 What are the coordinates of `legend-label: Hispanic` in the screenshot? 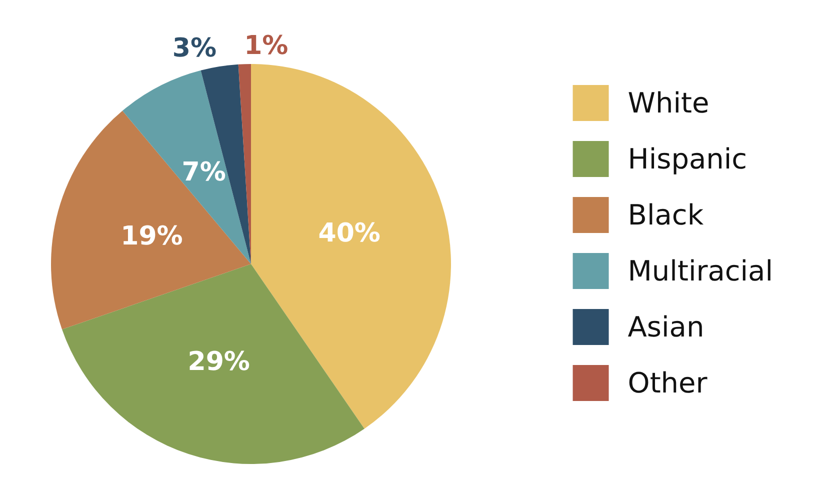 It's located at (688, 159).